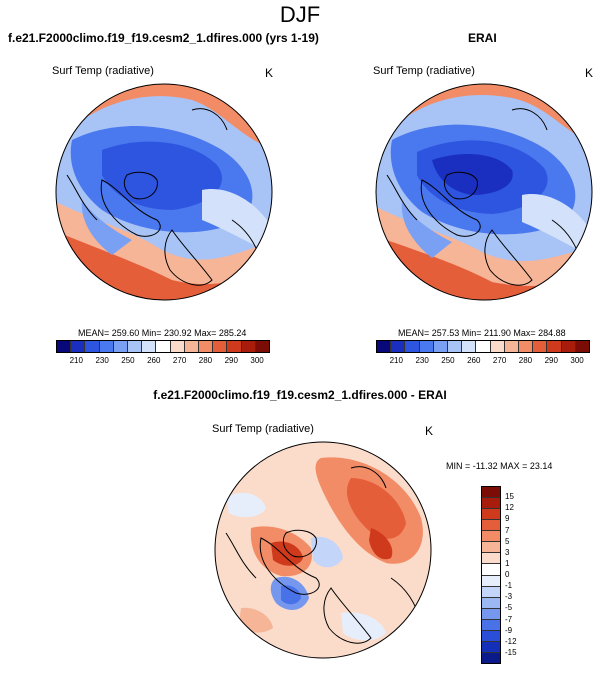 The height and width of the screenshot is (673, 600). Describe the element at coordinates (269, 73) in the screenshot. I see `model-units-label: K` at that location.